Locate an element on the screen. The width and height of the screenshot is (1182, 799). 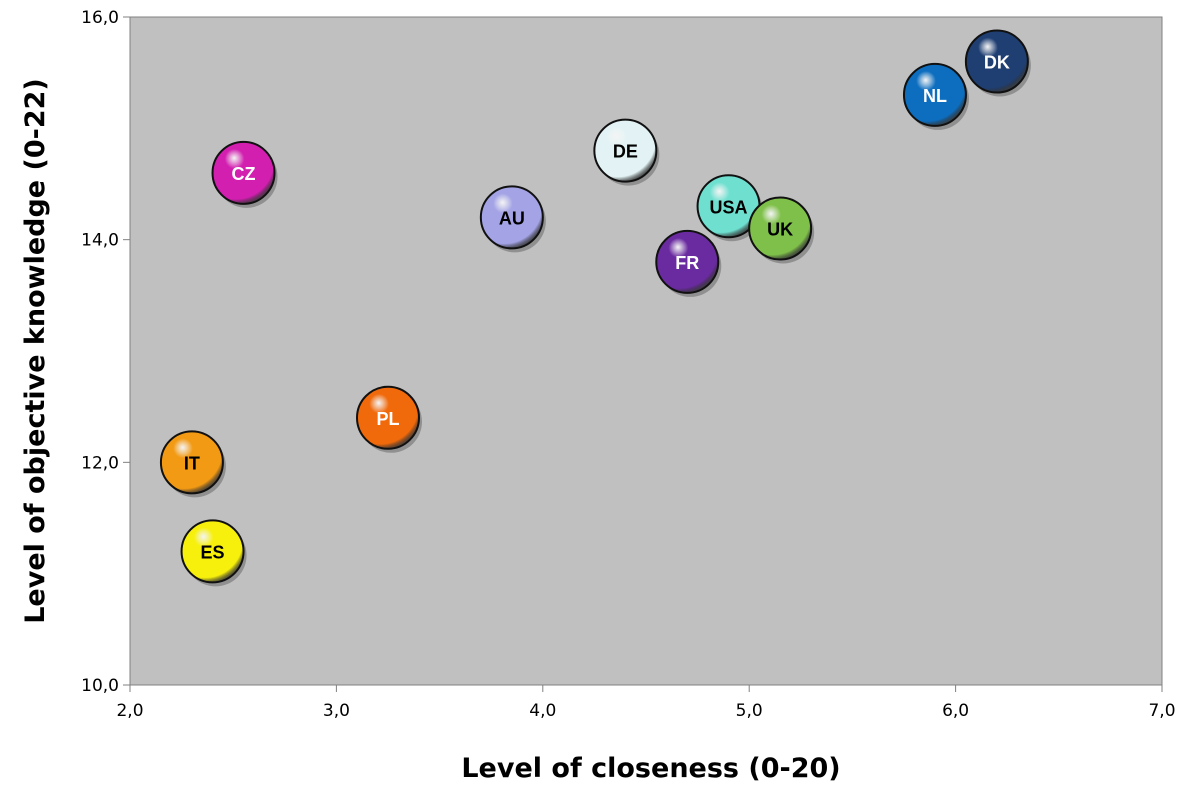
data-point-it: IT is located at coordinates (192, 464).